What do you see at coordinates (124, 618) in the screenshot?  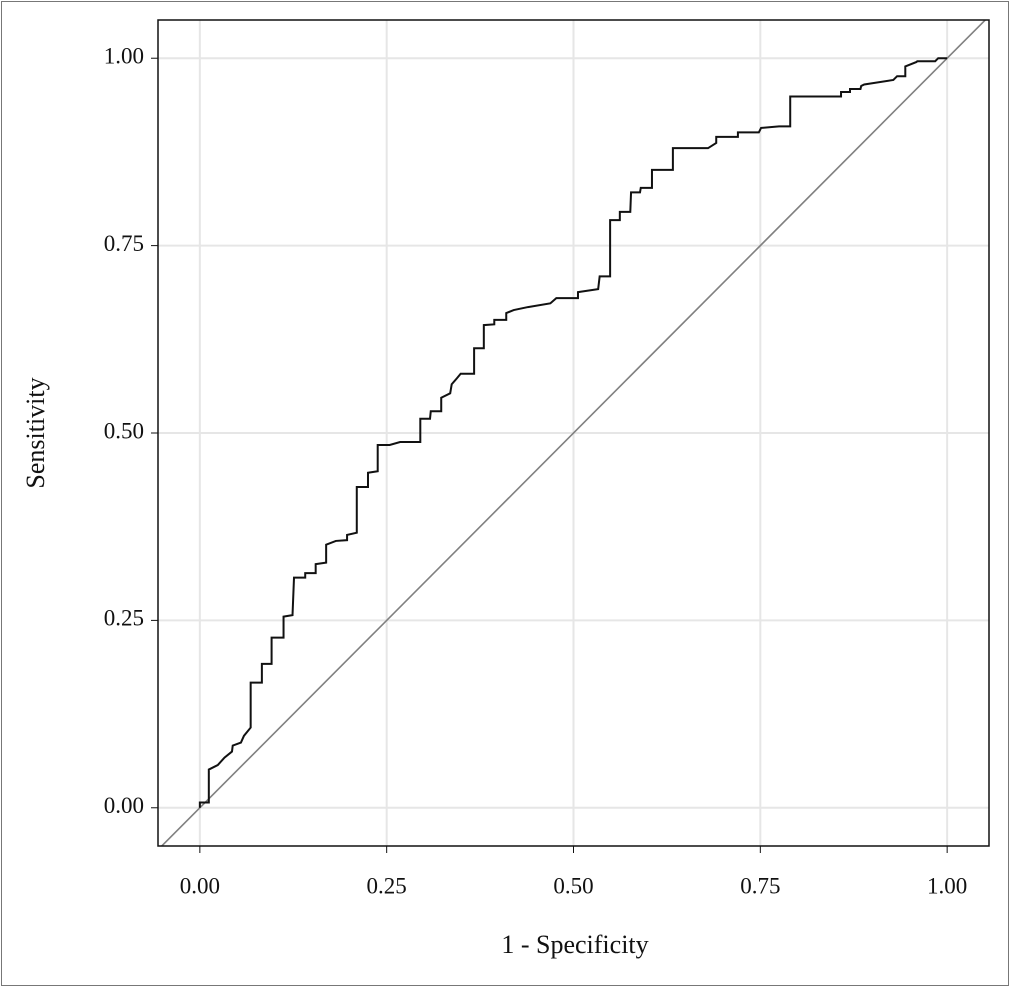 I see `y-tick-label: 0.25` at bounding box center [124, 618].